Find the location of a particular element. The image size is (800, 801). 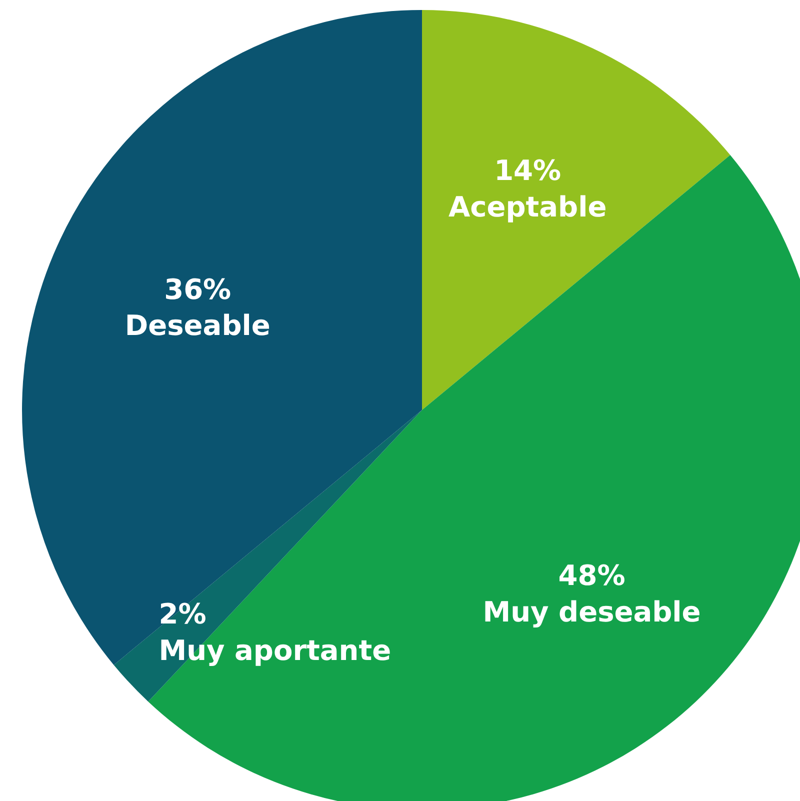

data-label: 36% is located at coordinates (198, 289).